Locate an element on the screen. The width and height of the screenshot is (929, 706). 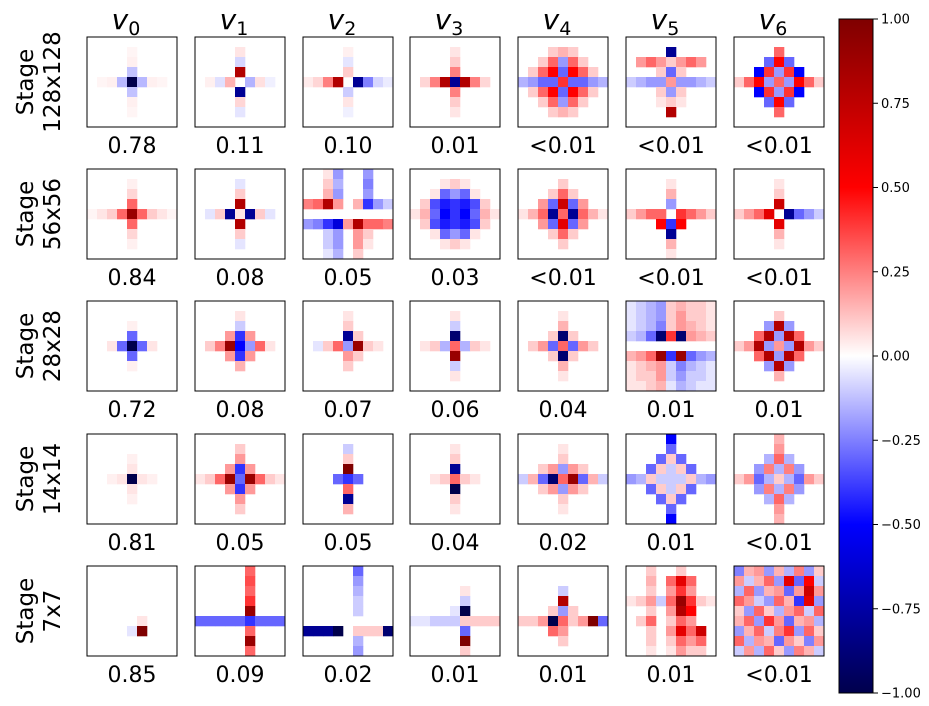
row-label-line-1: Stage is located at coordinates (26, 611).